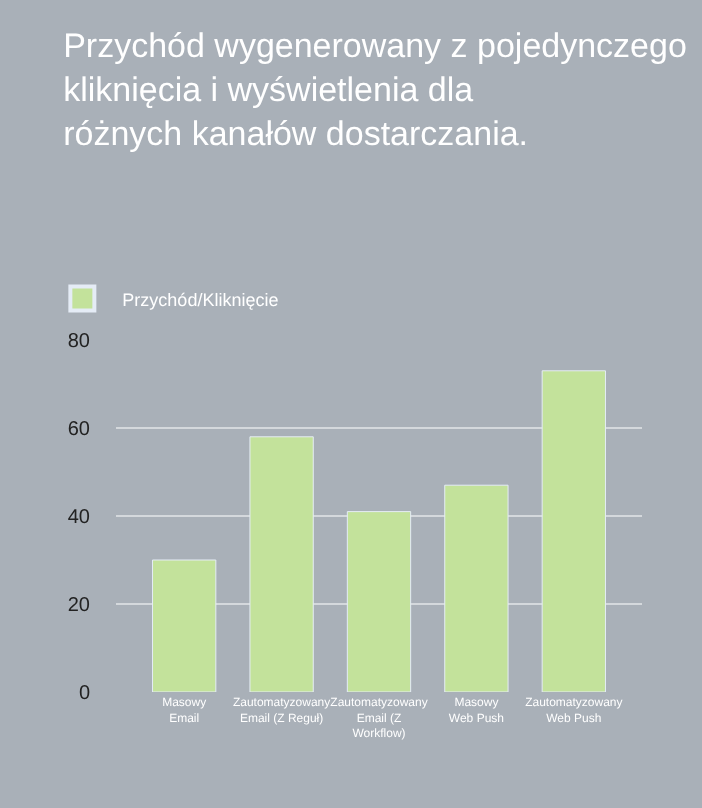 This screenshot has height=808, width=702. Describe the element at coordinates (79, 518) in the screenshot. I see `y-tick-label: 40` at that location.